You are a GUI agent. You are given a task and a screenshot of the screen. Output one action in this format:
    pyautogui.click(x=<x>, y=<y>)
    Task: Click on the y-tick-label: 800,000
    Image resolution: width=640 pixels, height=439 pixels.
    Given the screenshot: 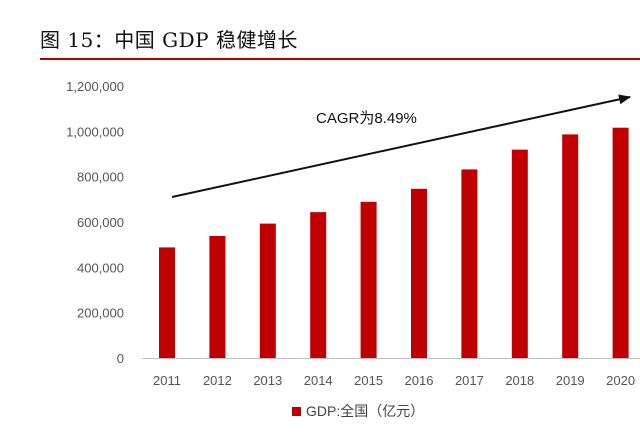 What is the action you would take?
    pyautogui.click(x=100, y=177)
    